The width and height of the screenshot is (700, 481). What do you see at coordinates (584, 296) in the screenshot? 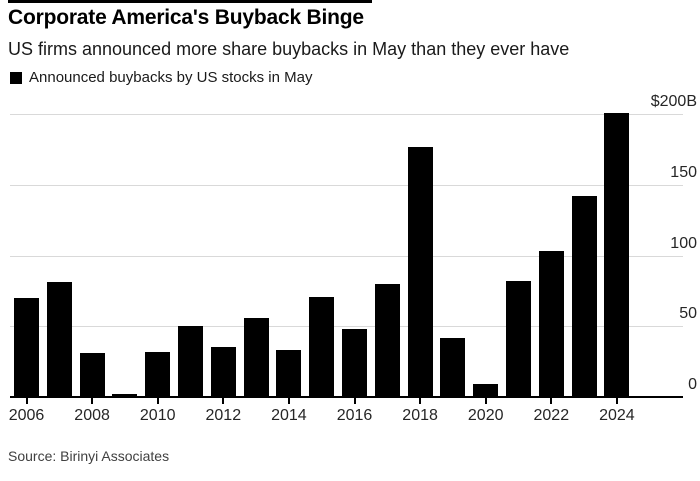
I see `bar-2023` at bounding box center [584, 296].